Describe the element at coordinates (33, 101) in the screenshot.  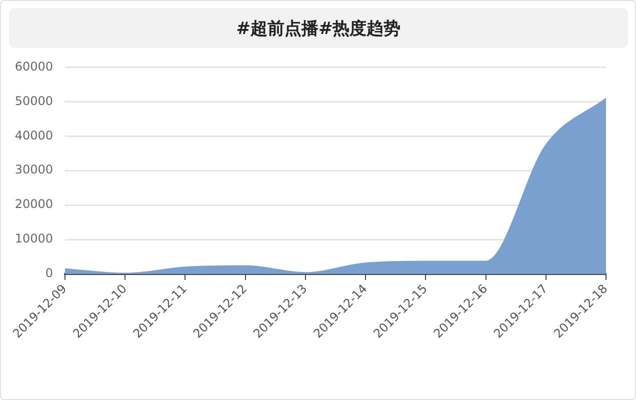
I see `y-tick-label: 50000` at that location.